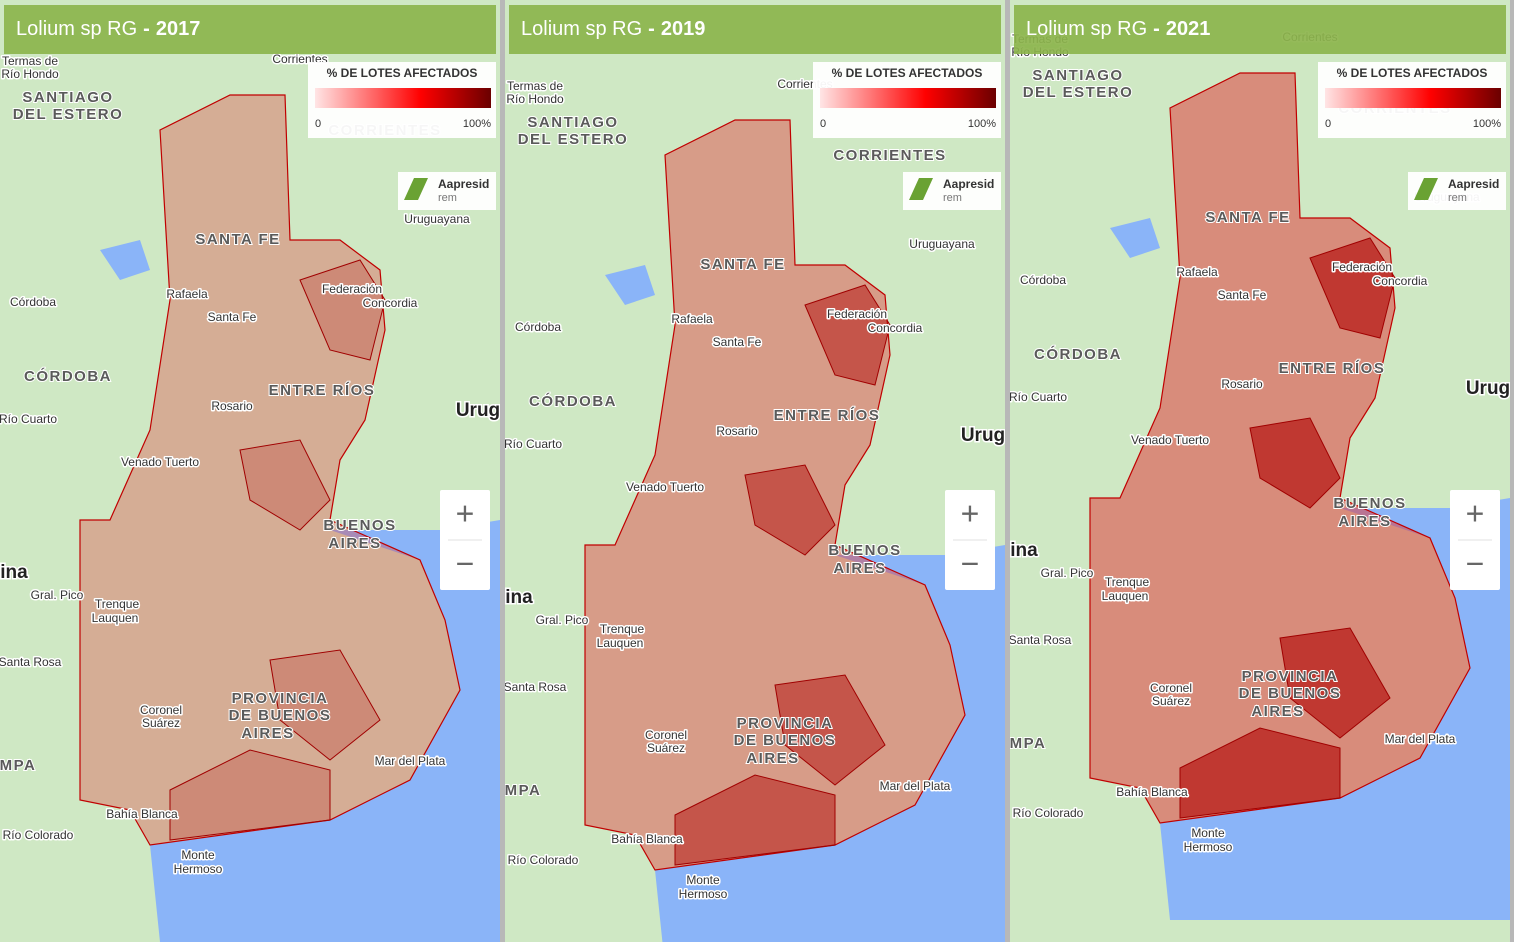 The width and height of the screenshot is (1514, 942). Describe the element at coordinates (889, 155) in the screenshot. I see `place-label: CORRIENTES` at that location.